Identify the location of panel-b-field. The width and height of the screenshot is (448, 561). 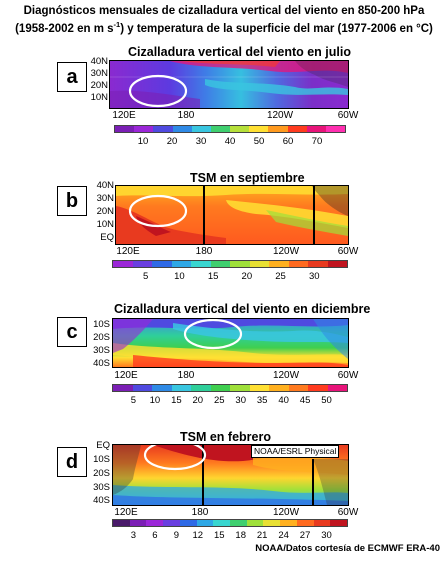
(232, 215).